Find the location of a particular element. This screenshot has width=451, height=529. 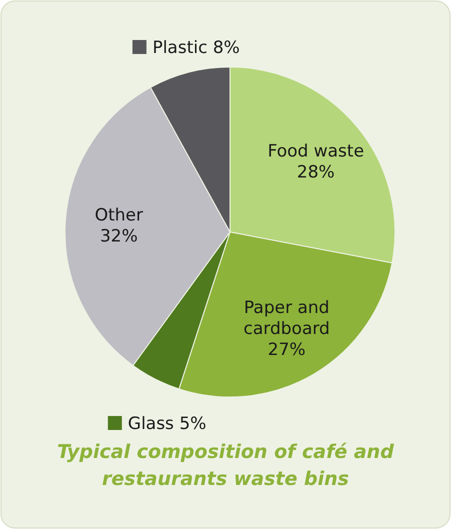

slice-label: Food waste is located at coordinates (316, 152).